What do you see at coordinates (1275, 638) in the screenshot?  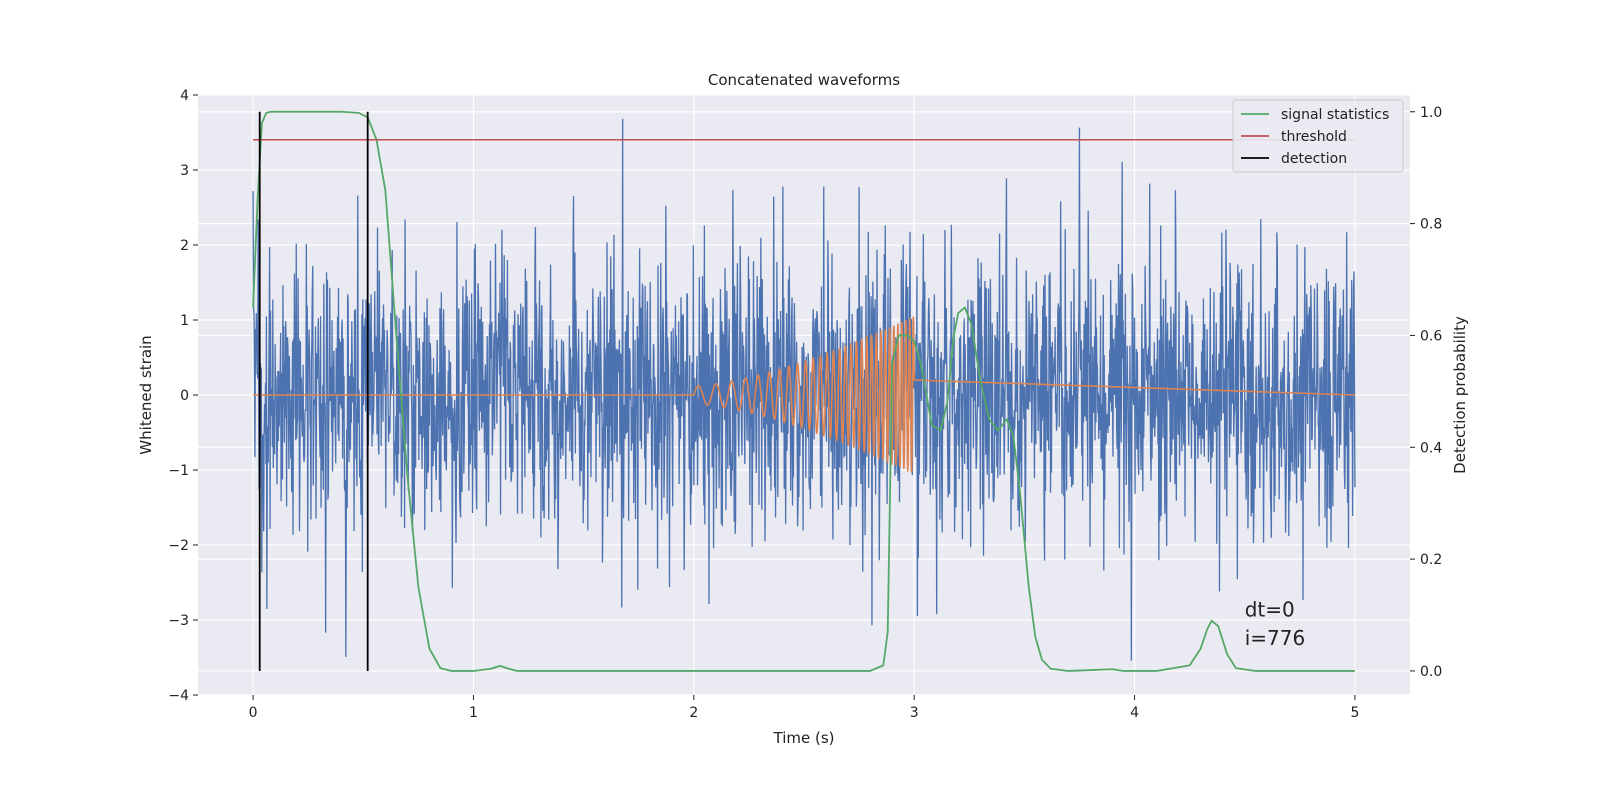 I see `annotation-index: i=776` at bounding box center [1275, 638].